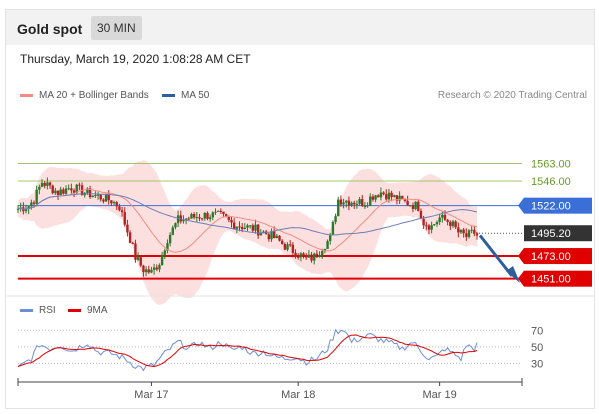 The height and width of the screenshot is (414, 599). Describe the element at coordinates (151, 395) in the screenshot. I see `x-tick-label: Mar 17` at that location.